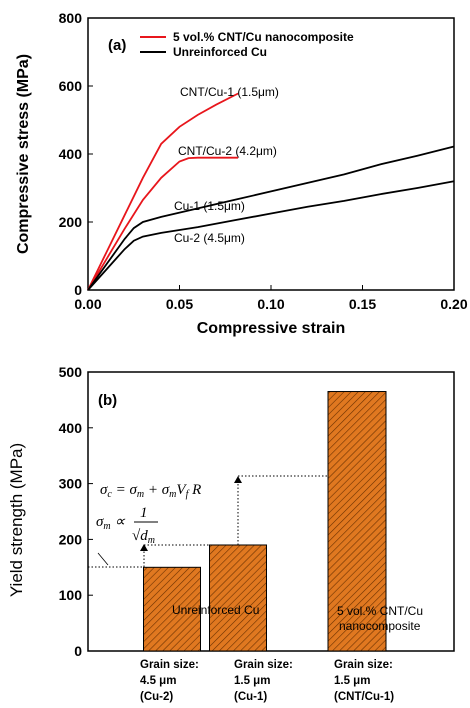 This screenshot has width=470, height=708. I want to click on y-axis-label-a: Compressive stress (MPa), so click(23, 154).